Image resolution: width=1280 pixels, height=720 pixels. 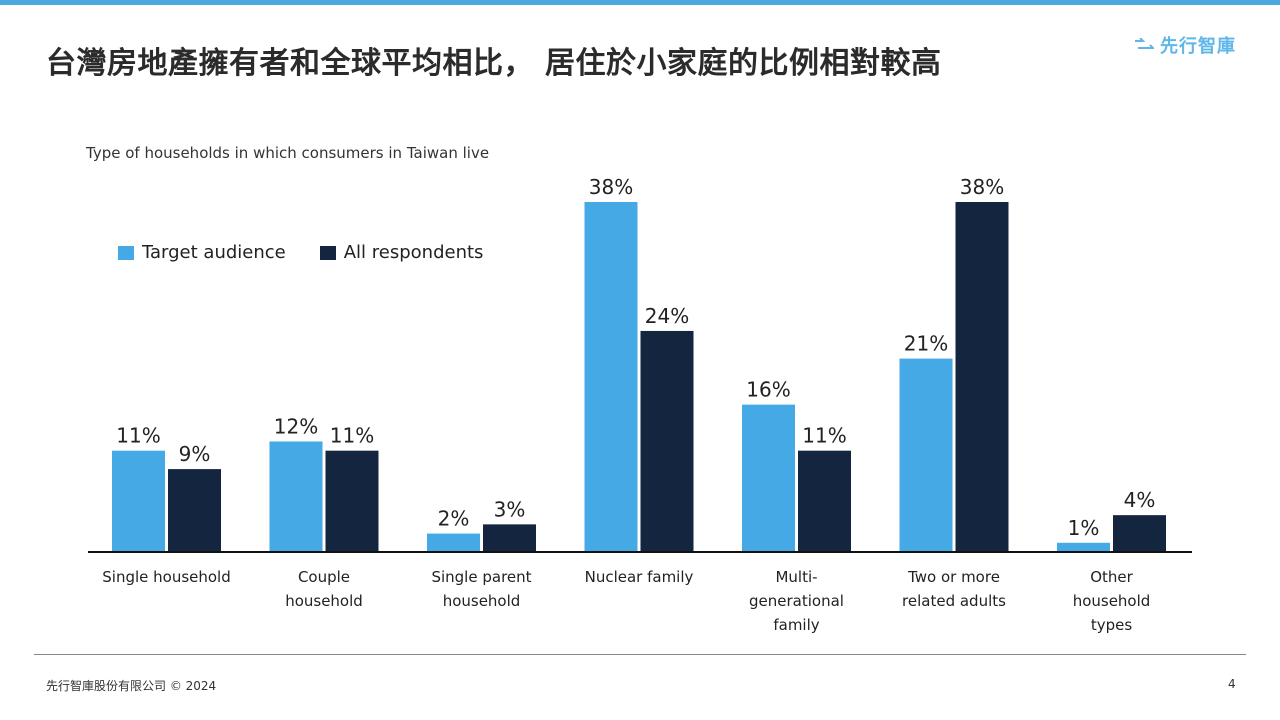 I want to click on logo-text: 先行智庫, so click(x=1198, y=46).